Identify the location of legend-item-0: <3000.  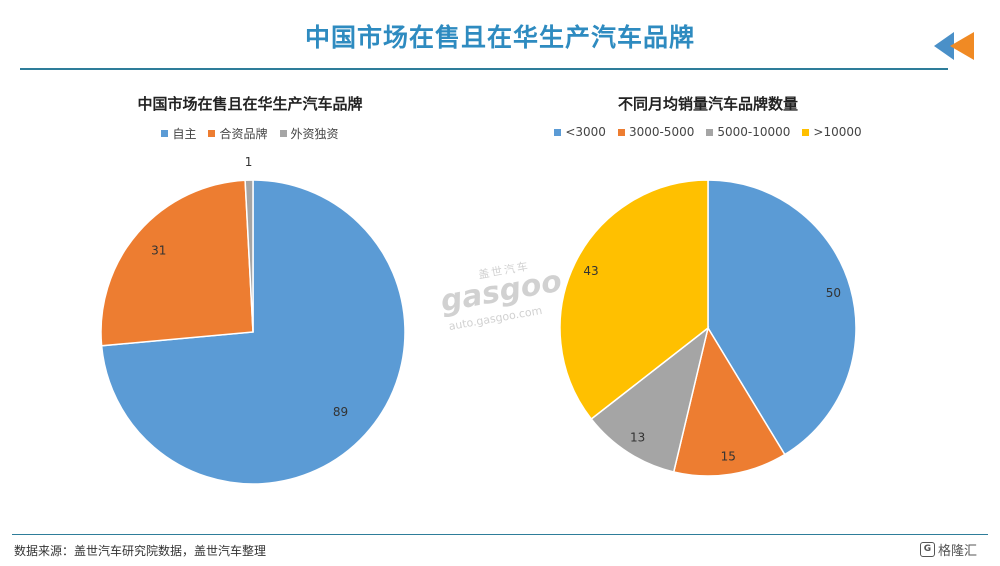
(580, 132).